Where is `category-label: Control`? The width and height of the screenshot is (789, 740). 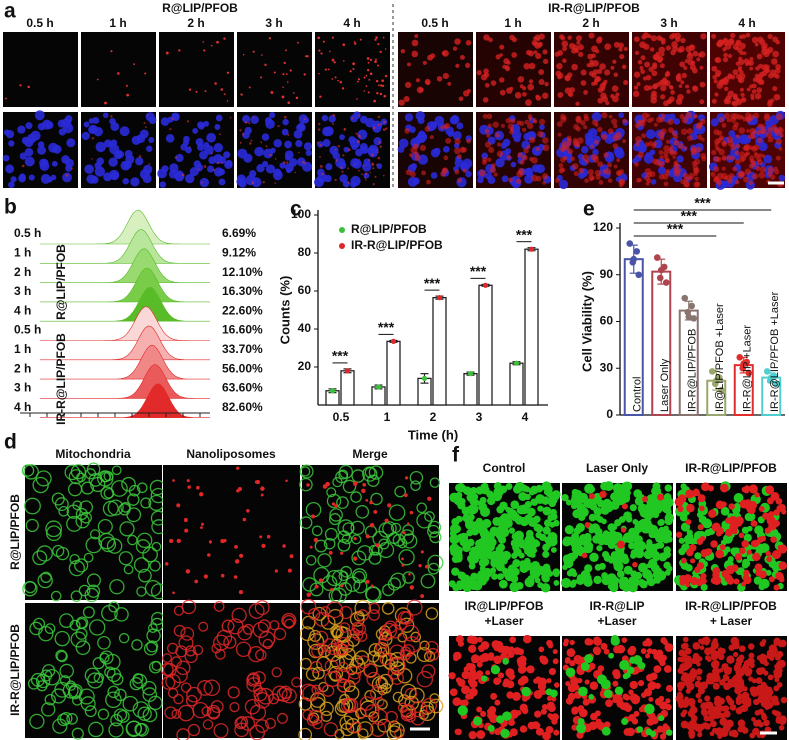
category-label: Control is located at coordinates (638, 394).